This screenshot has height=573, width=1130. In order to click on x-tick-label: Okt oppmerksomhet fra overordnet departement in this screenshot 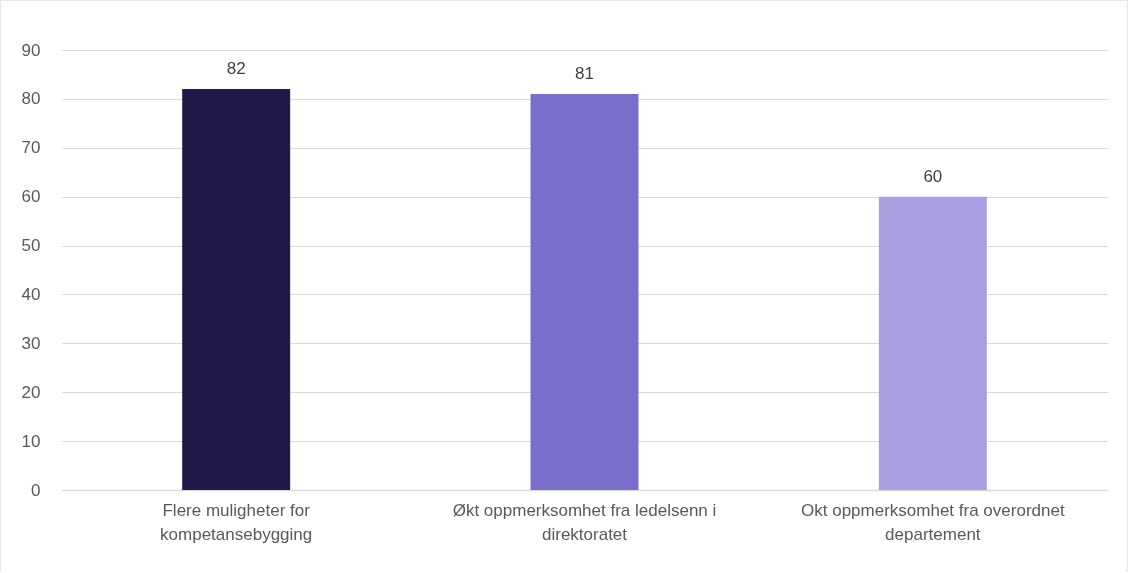, I will do `click(933, 522)`.